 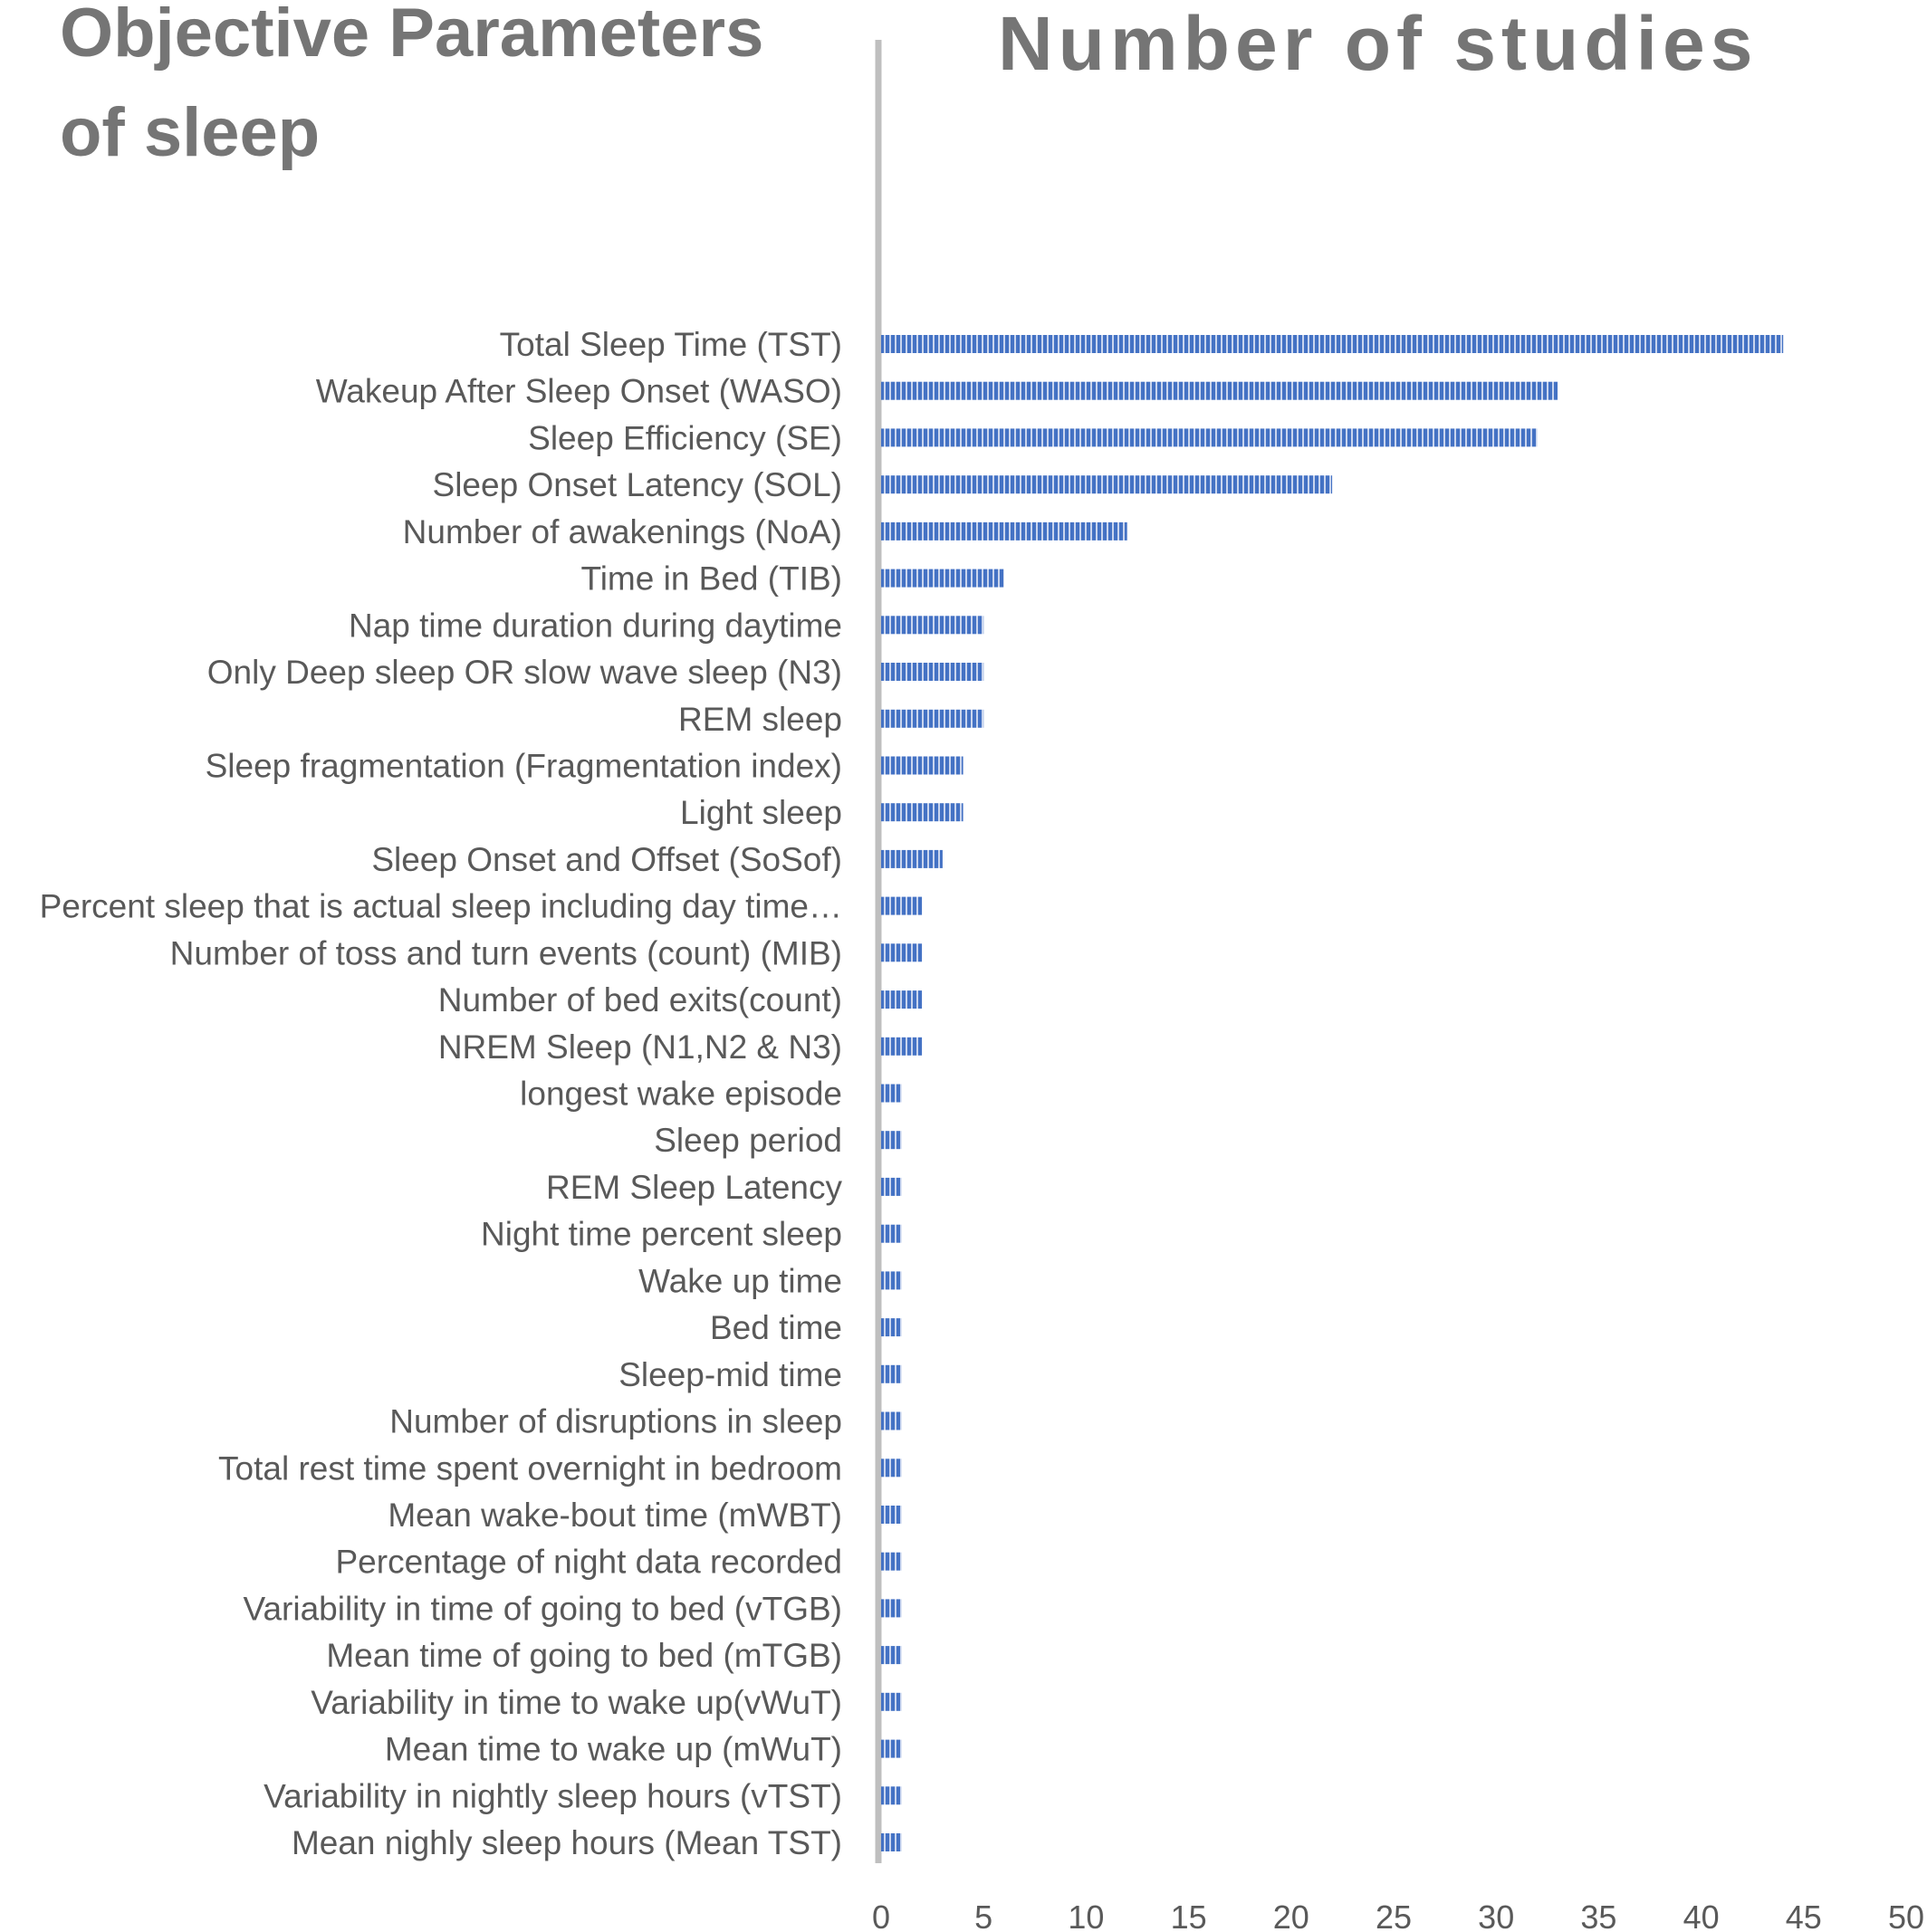 What do you see at coordinates (640, 1047) in the screenshot?
I see `category-label: NREM Sleep (N1,N2 & N3)` at bounding box center [640, 1047].